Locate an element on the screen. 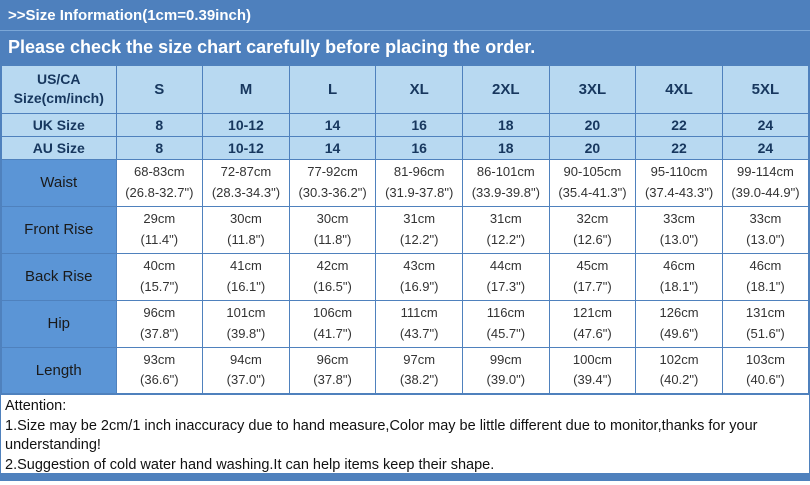 The image size is (810, 485). measurement-cell: 42cm (16.5") is located at coordinates (332, 276).